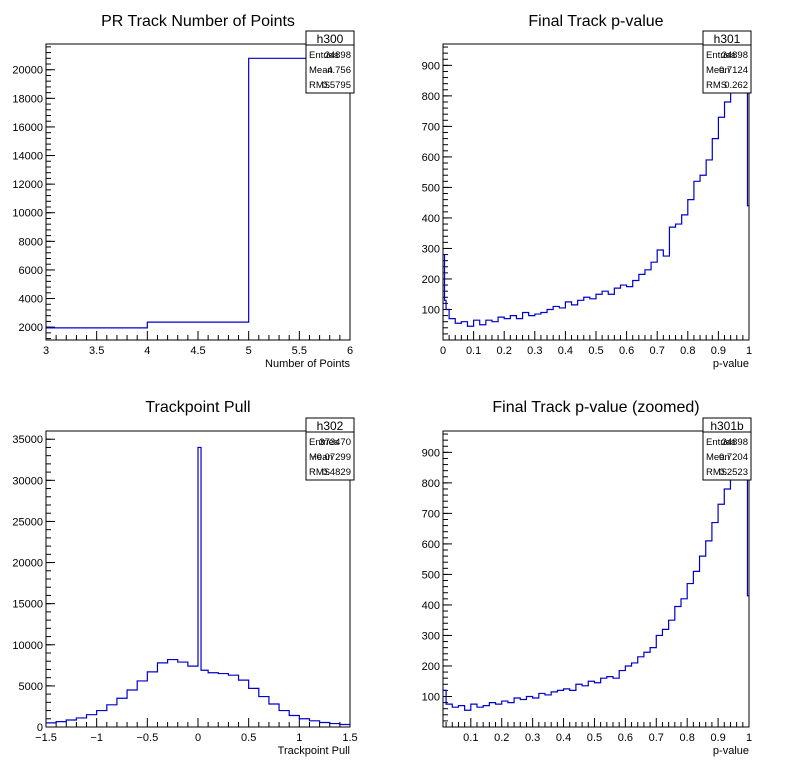 This screenshot has width=796, height=772. What do you see at coordinates (27, 564) in the screenshot?
I see `y-tick-label: 20000` at bounding box center [27, 564].